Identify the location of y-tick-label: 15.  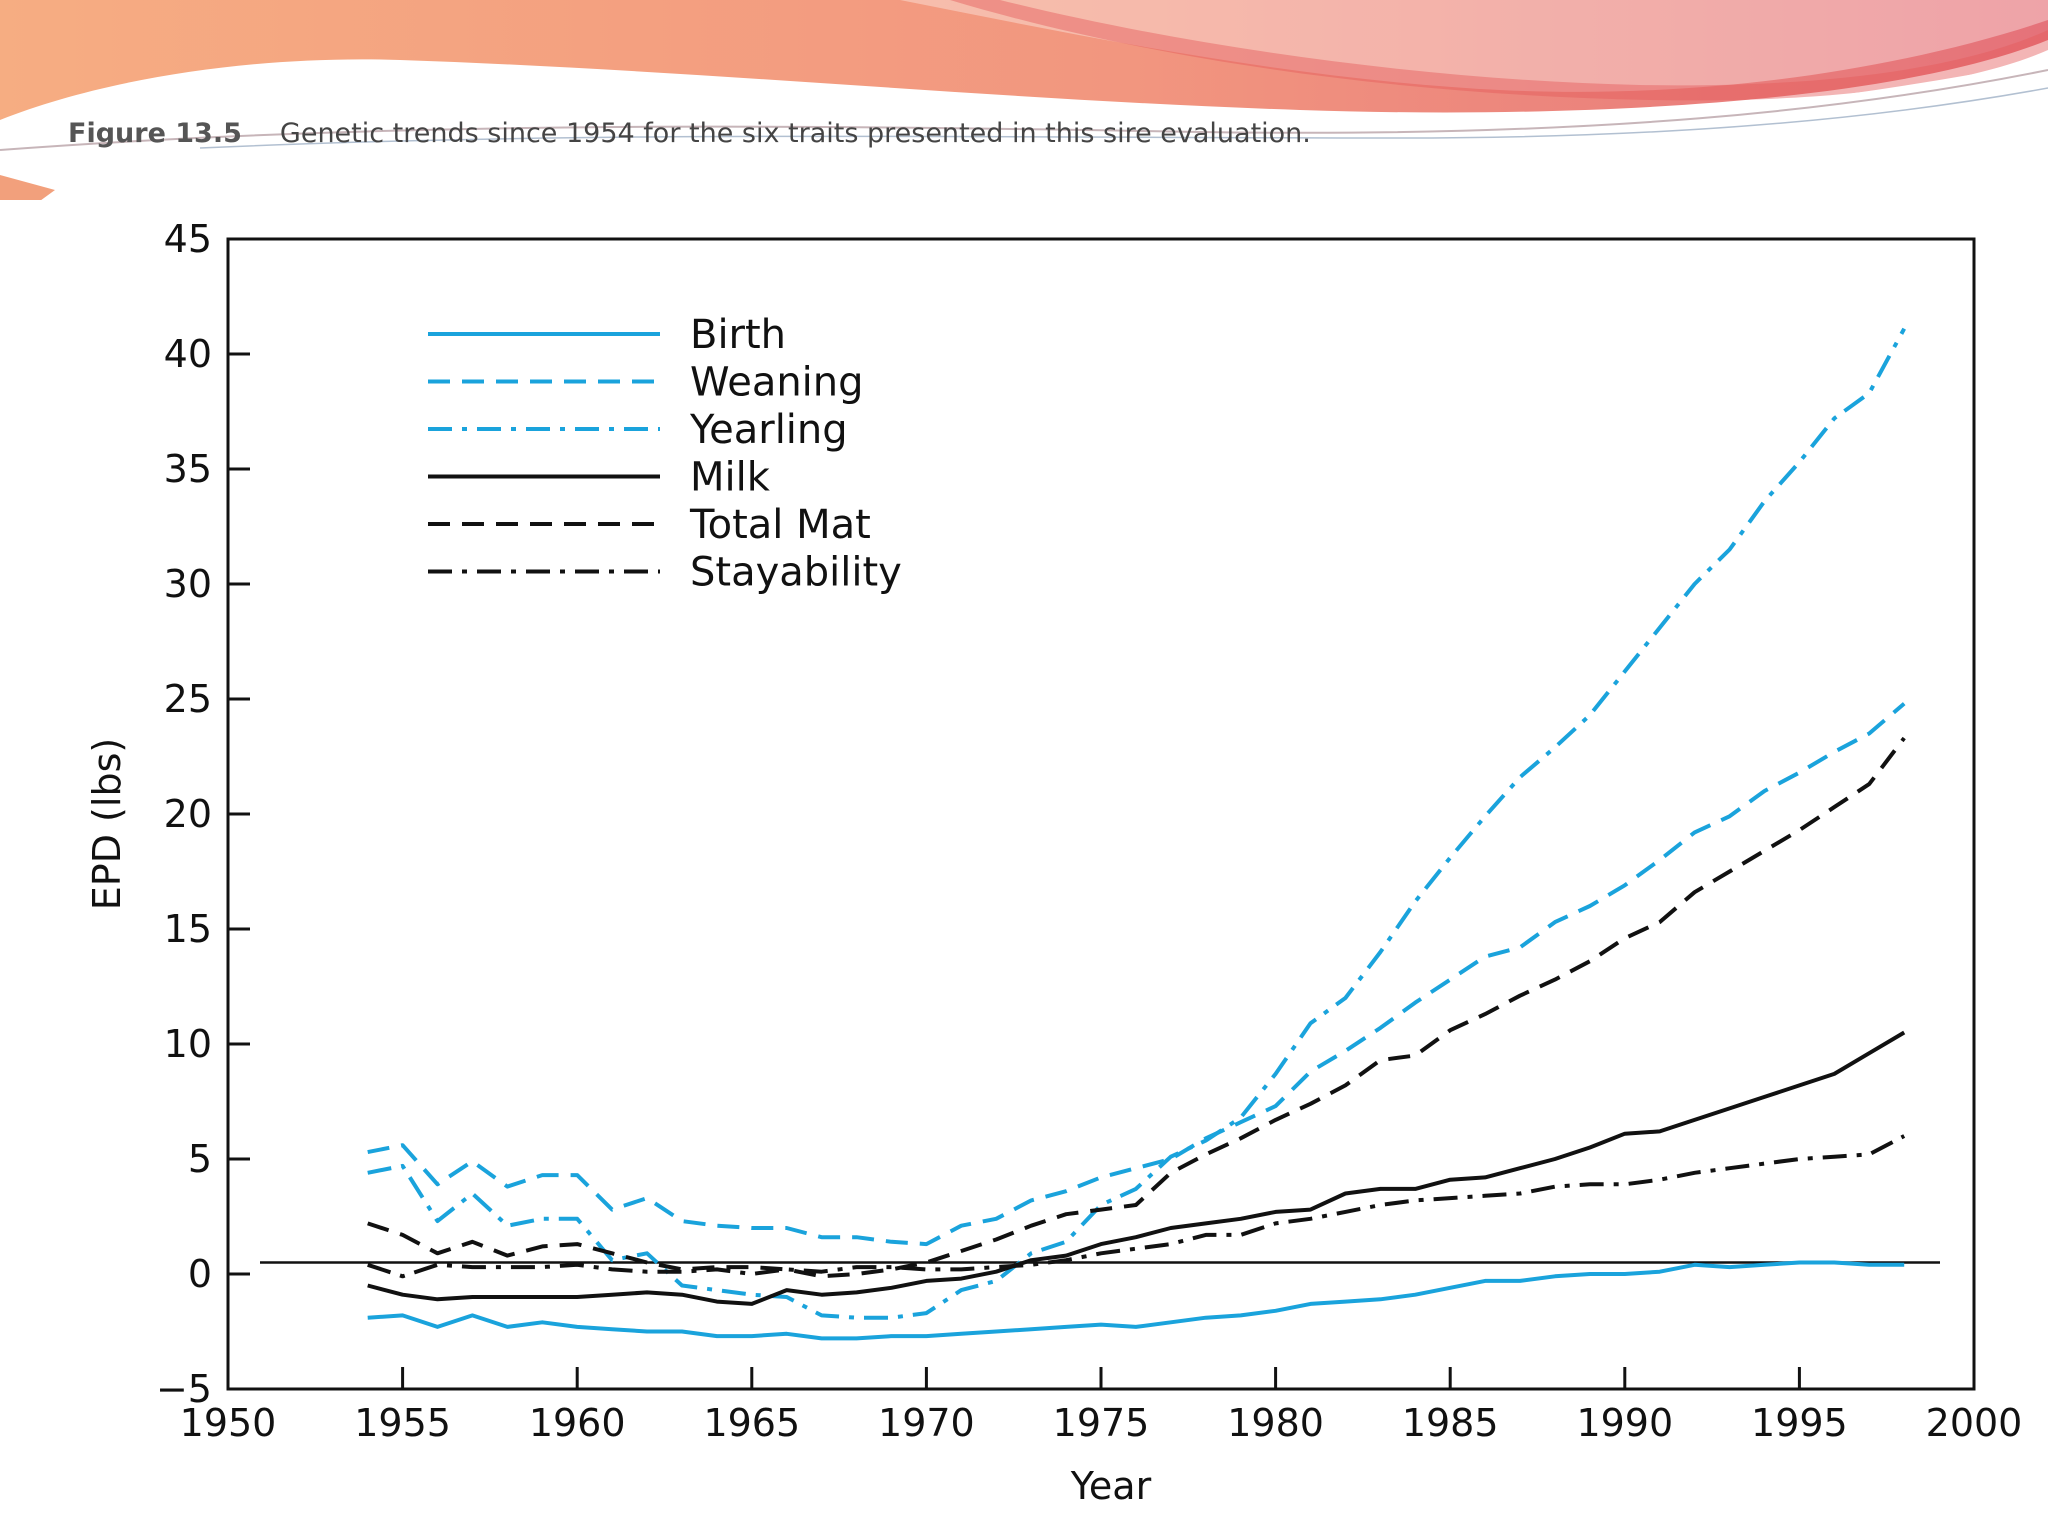
(188, 929).